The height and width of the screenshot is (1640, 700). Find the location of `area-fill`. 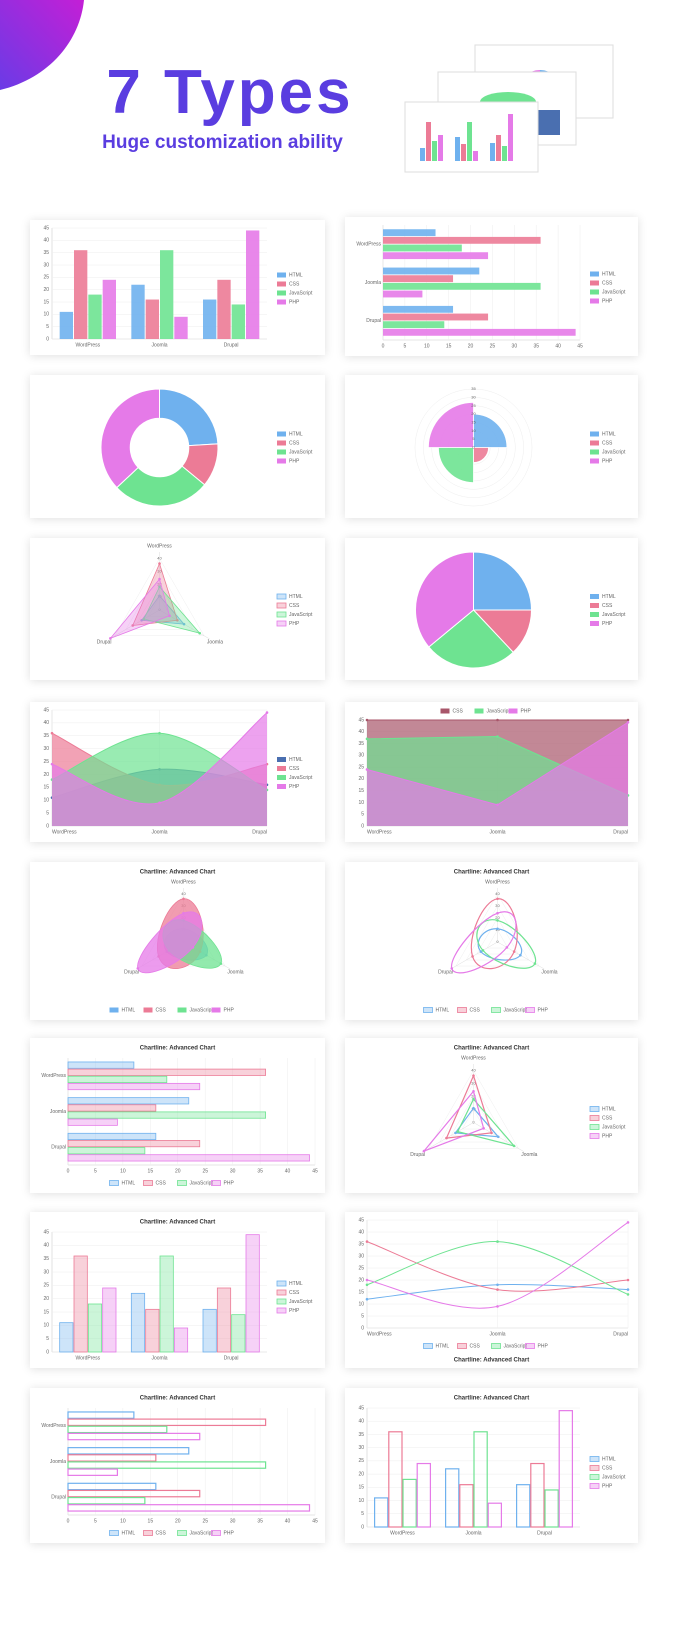

area-fill is located at coordinates (497, 774).